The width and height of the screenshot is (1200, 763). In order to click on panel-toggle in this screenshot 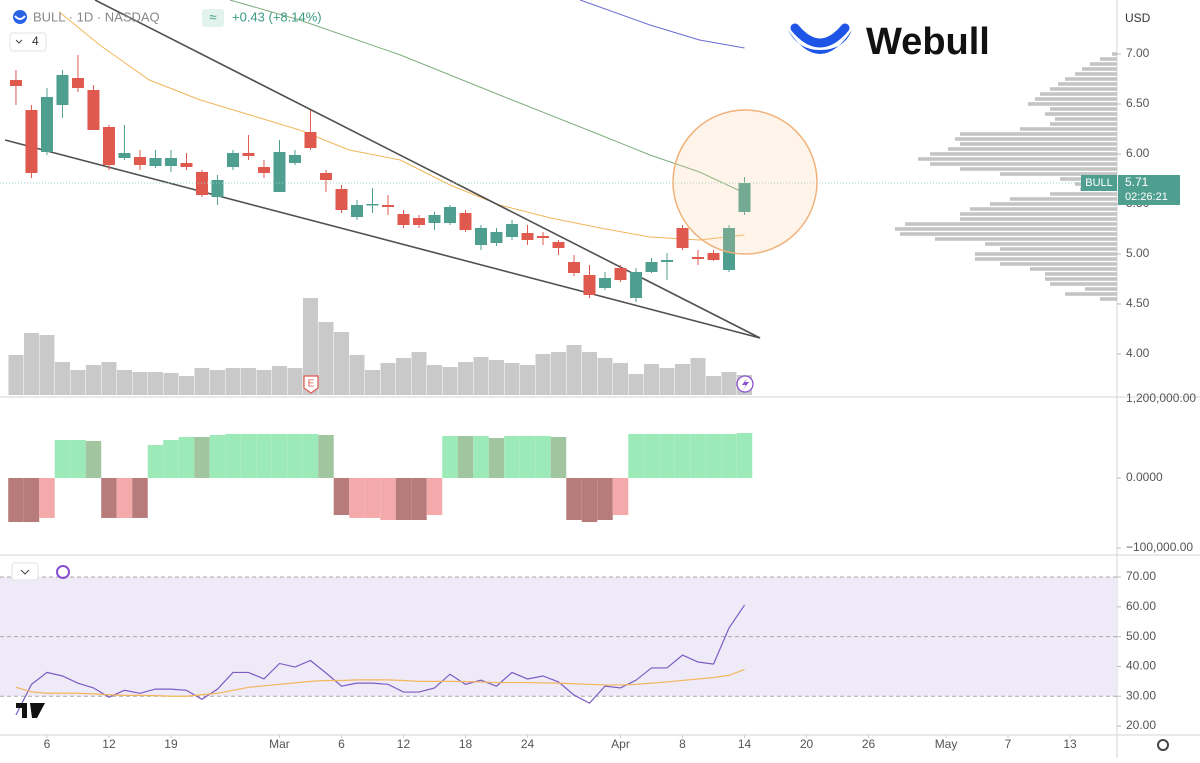, I will do `click(25, 571)`.